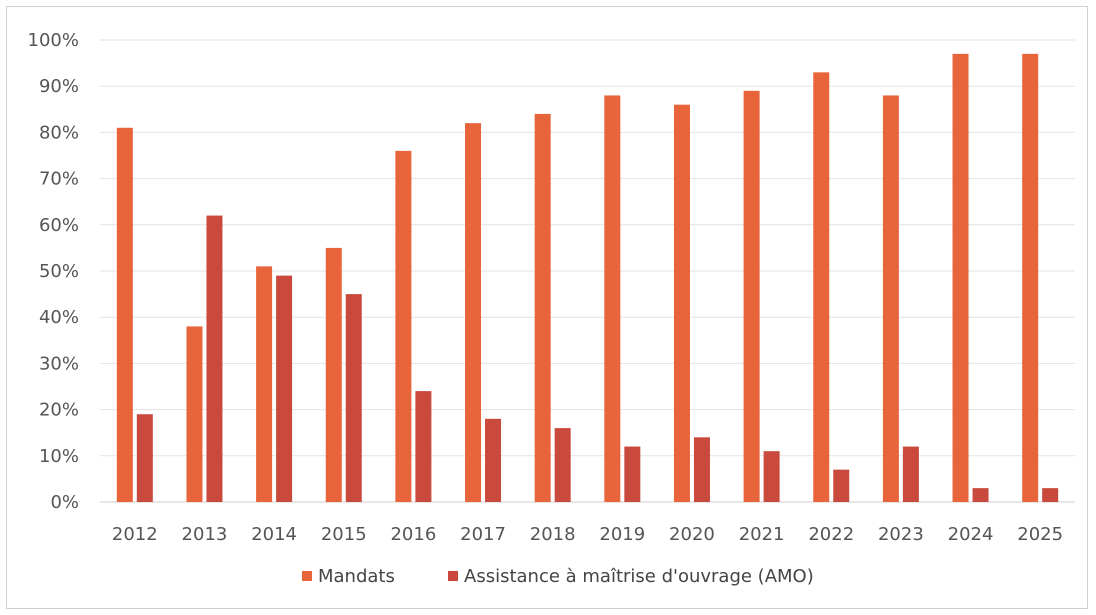  I want to click on bar-amo-2020, so click(701, 469).